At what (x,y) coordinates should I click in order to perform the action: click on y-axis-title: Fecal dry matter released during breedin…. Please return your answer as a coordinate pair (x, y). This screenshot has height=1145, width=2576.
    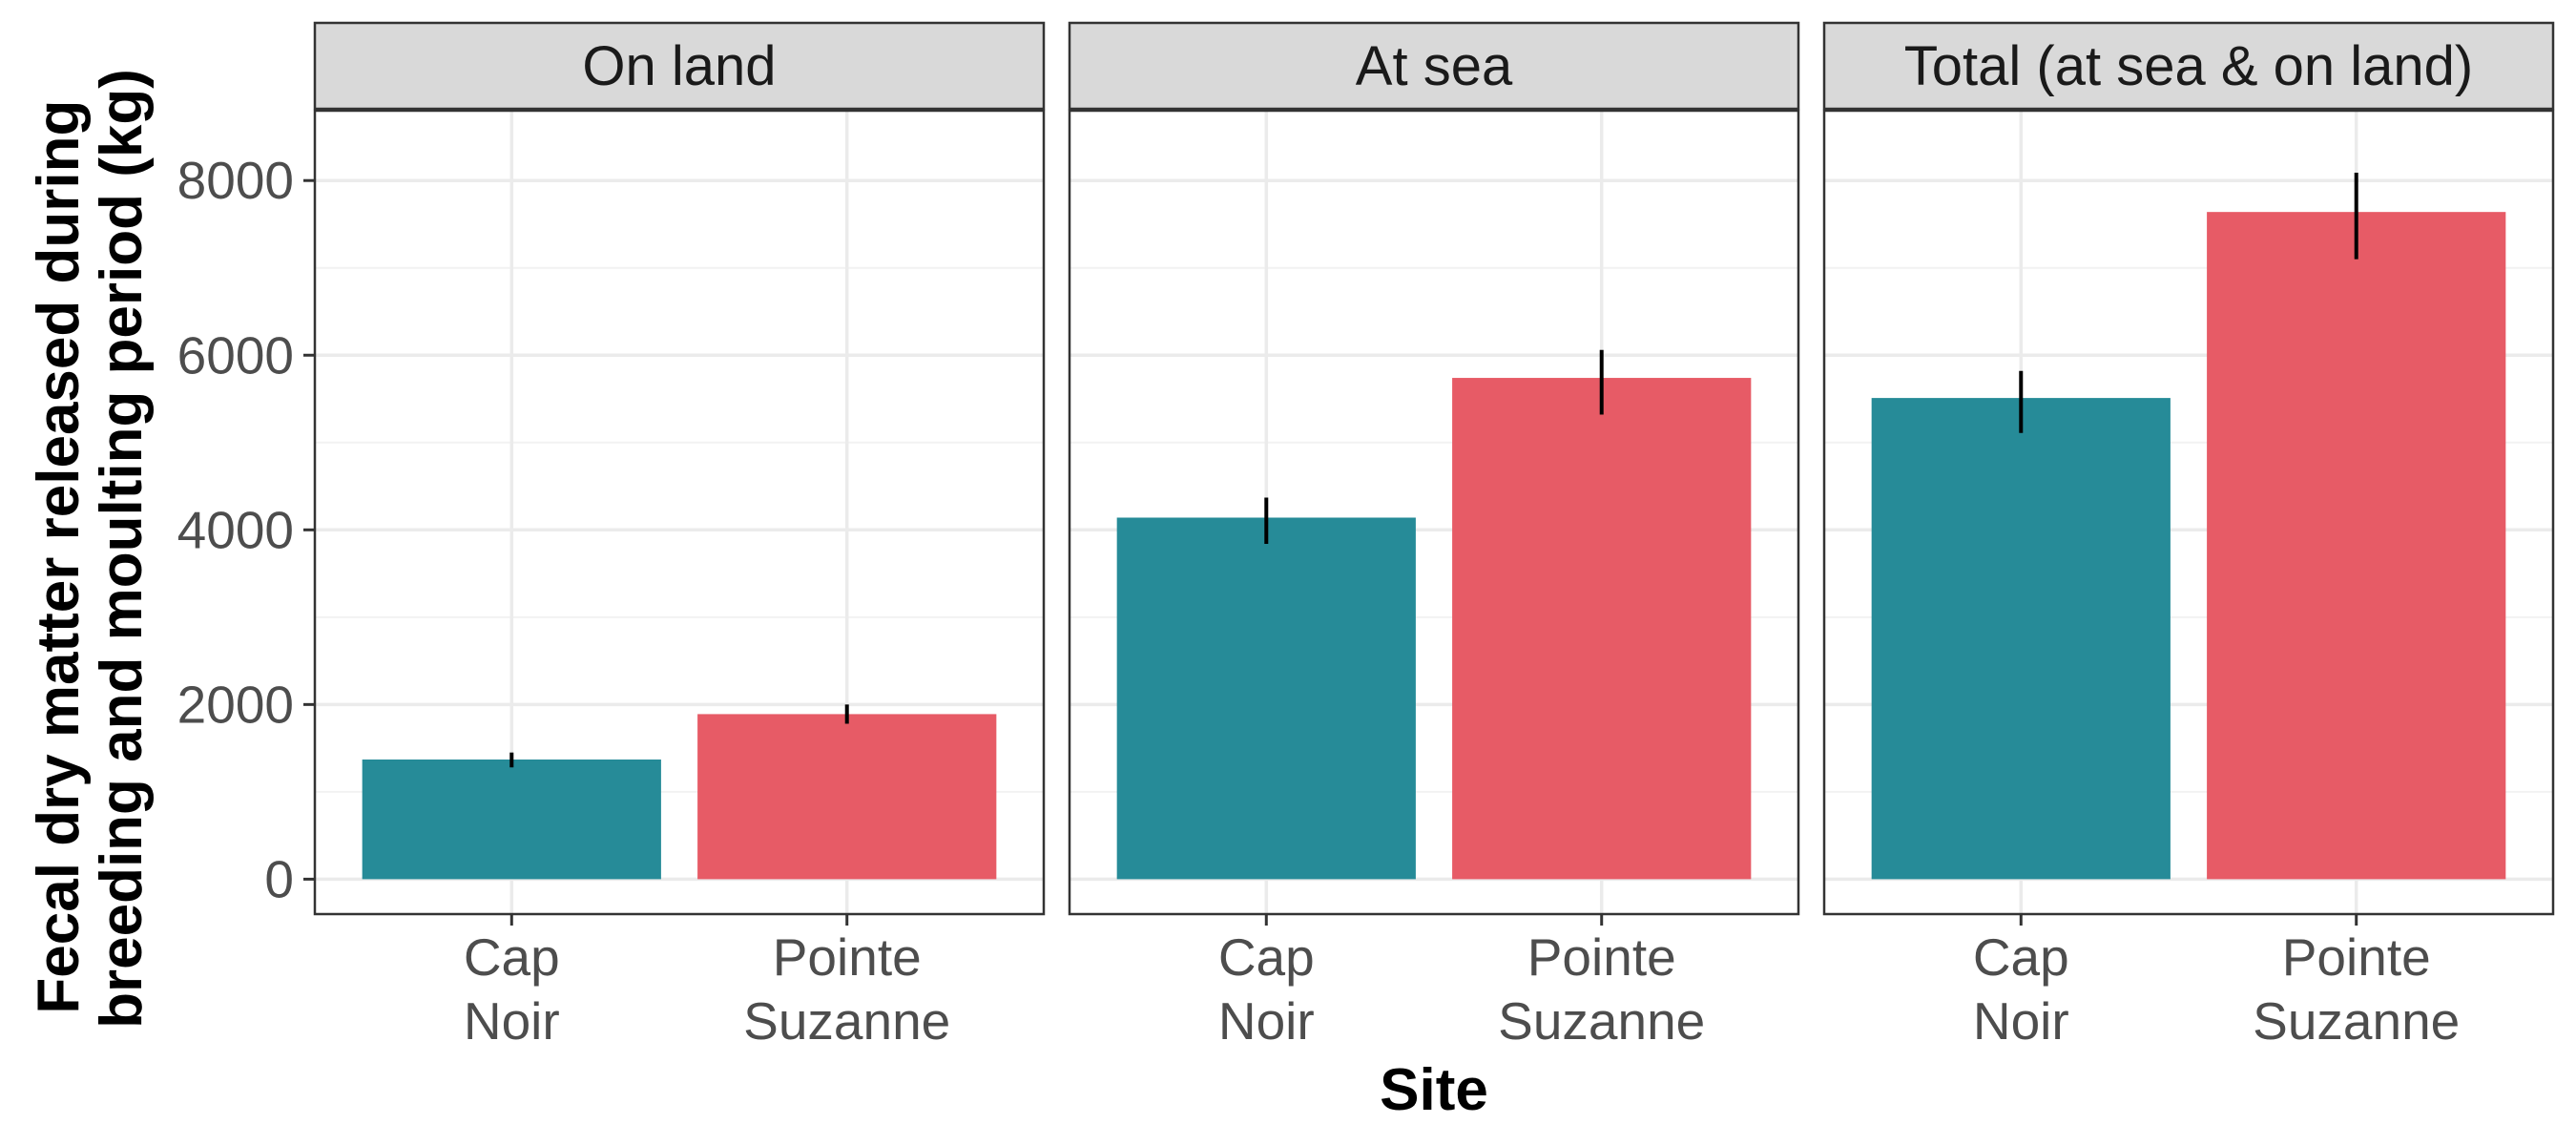
    Looking at the image, I should click on (90, 549).